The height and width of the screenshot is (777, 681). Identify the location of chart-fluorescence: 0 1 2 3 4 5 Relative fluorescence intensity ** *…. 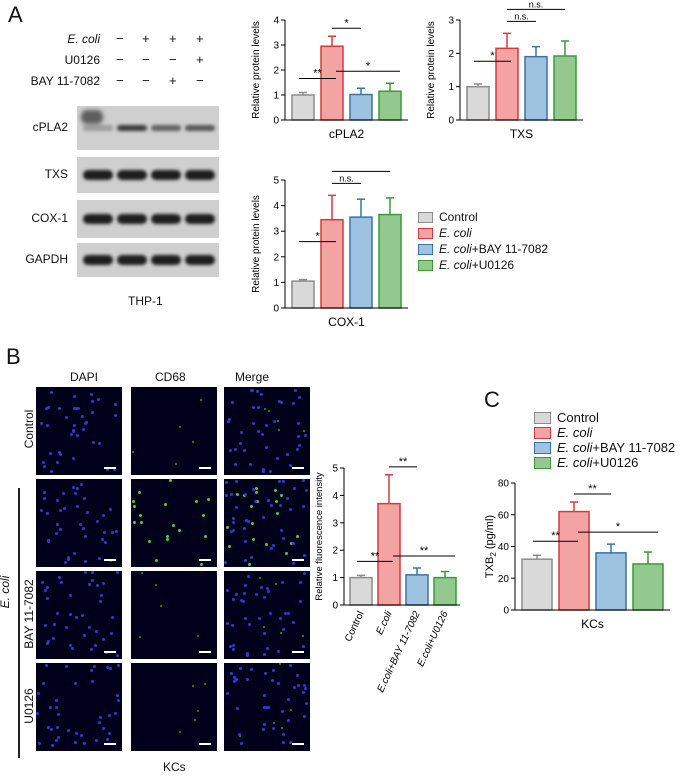
(387, 575).